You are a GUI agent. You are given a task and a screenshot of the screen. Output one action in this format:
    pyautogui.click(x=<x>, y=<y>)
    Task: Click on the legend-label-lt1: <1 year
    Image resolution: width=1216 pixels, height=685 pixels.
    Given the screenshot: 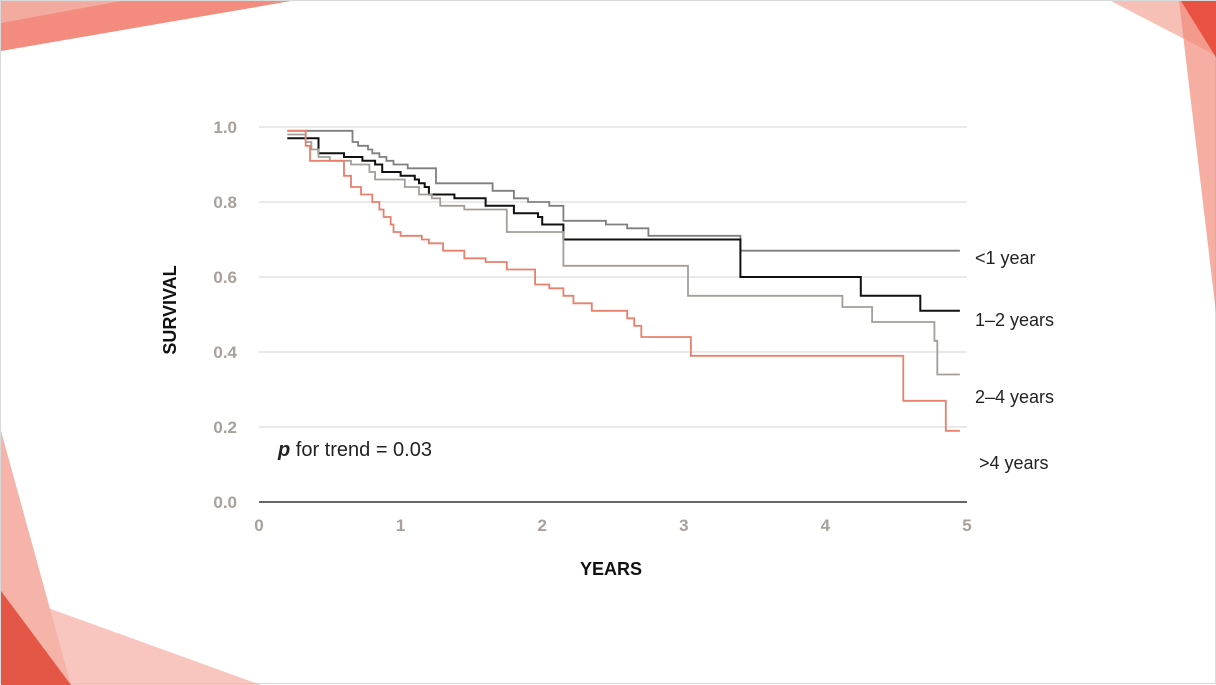 What is the action you would take?
    pyautogui.click(x=1005, y=258)
    